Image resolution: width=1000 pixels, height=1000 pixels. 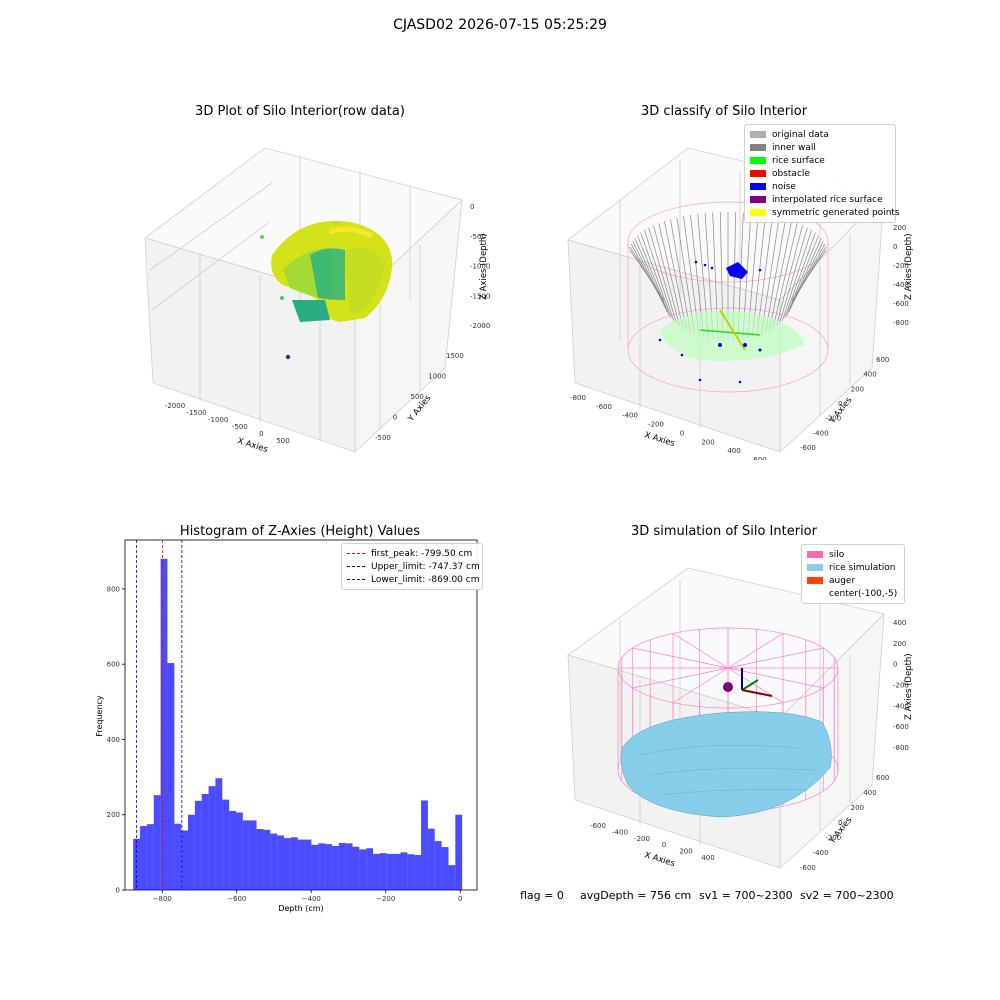 I want to click on z-tick-label: -600, so click(x=901, y=727).